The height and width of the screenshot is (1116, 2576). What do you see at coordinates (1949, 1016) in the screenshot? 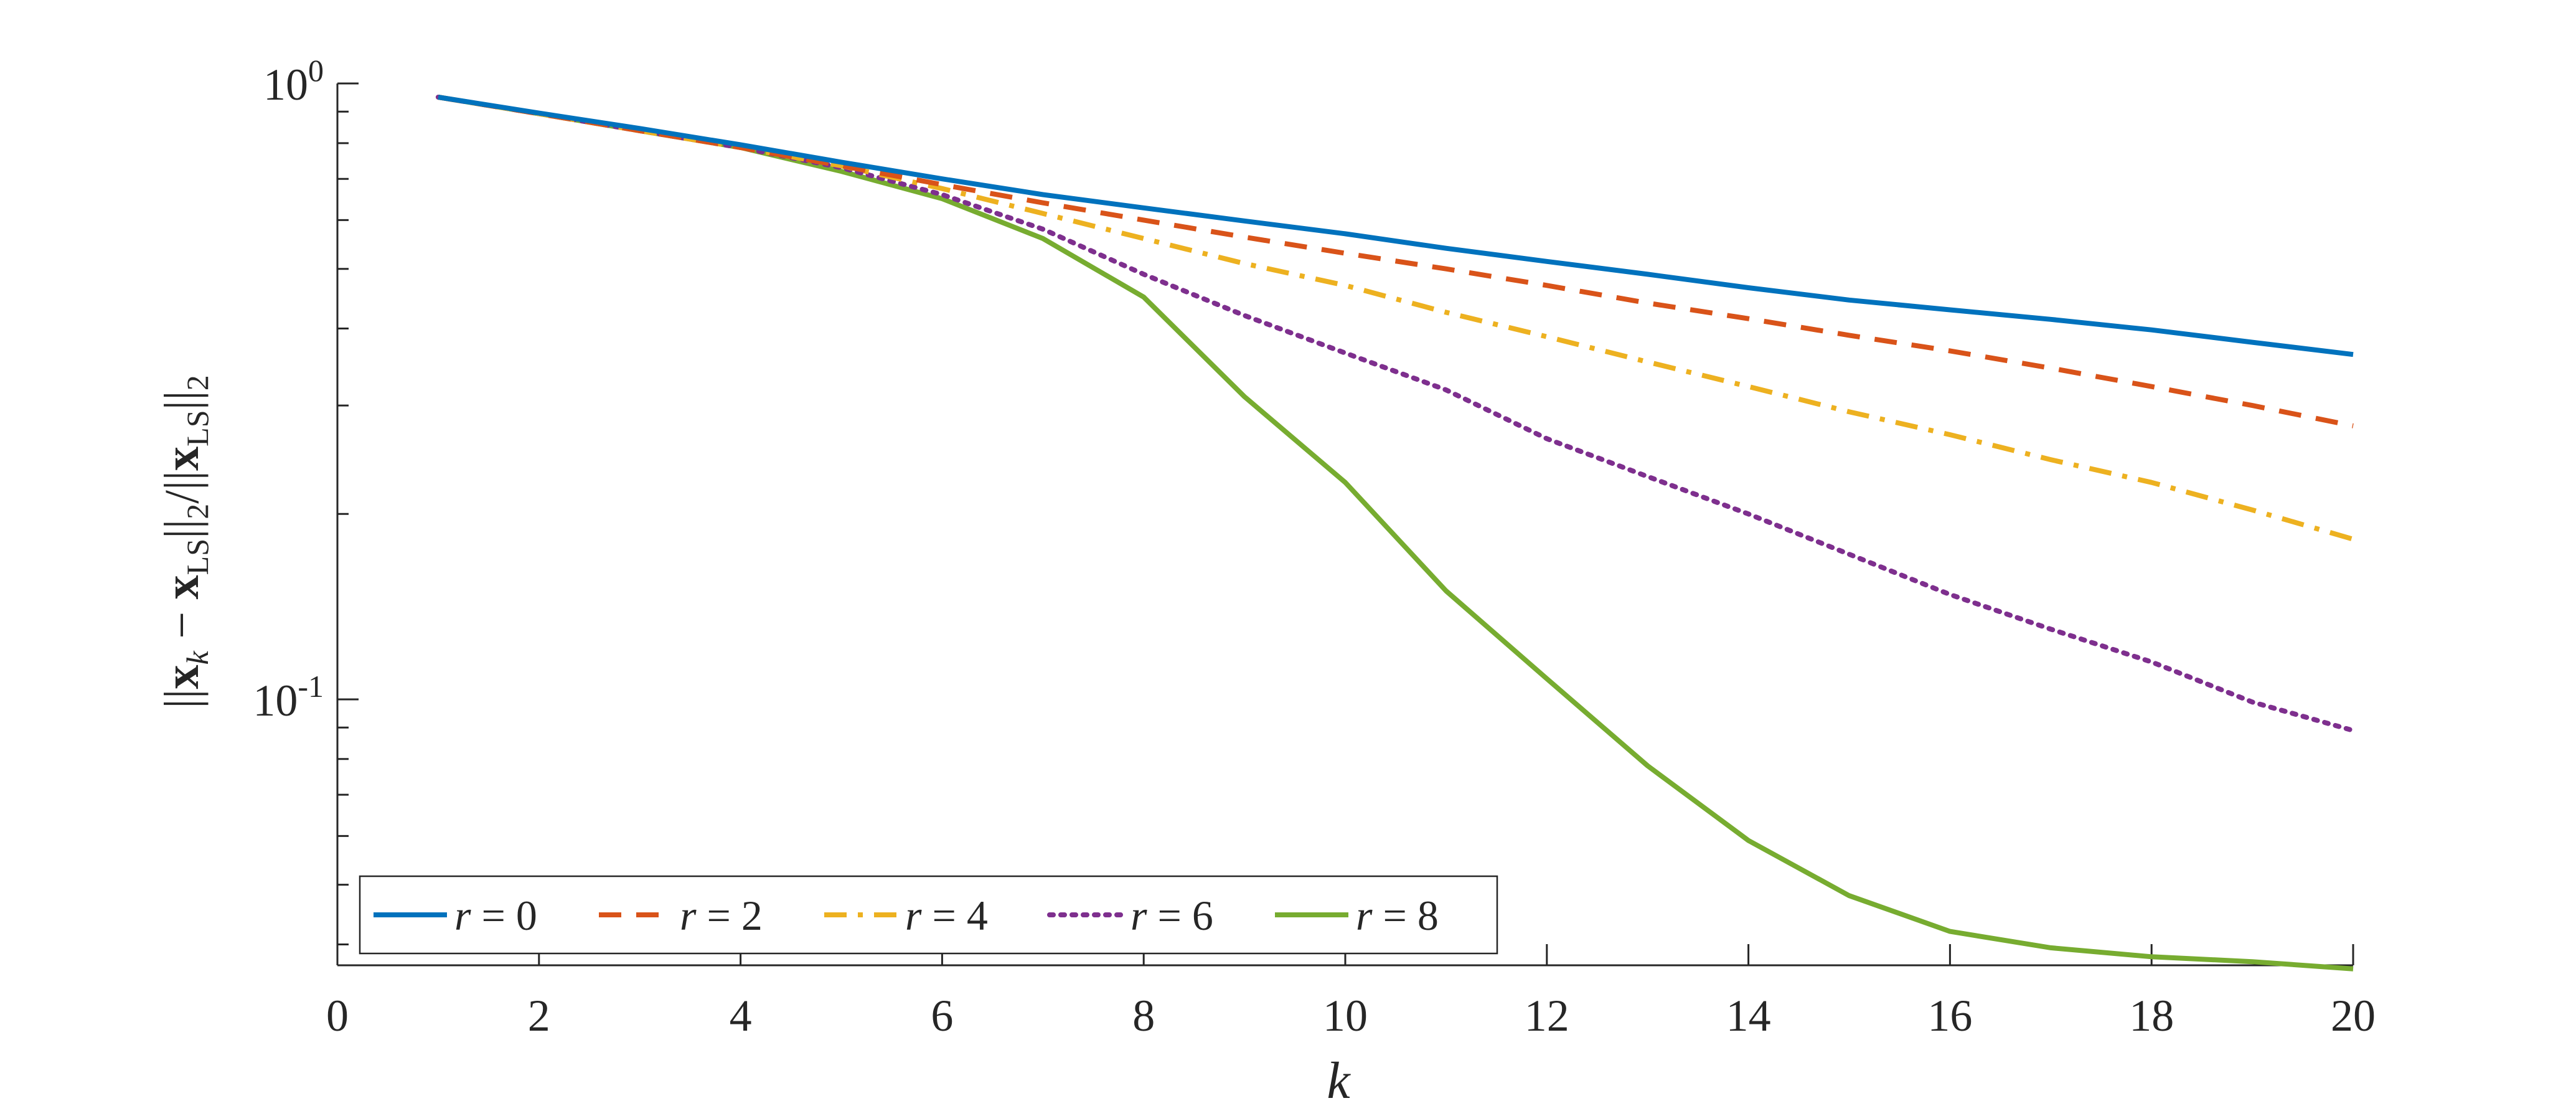
I see `x-tick-label: 16` at bounding box center [1949, 1016].